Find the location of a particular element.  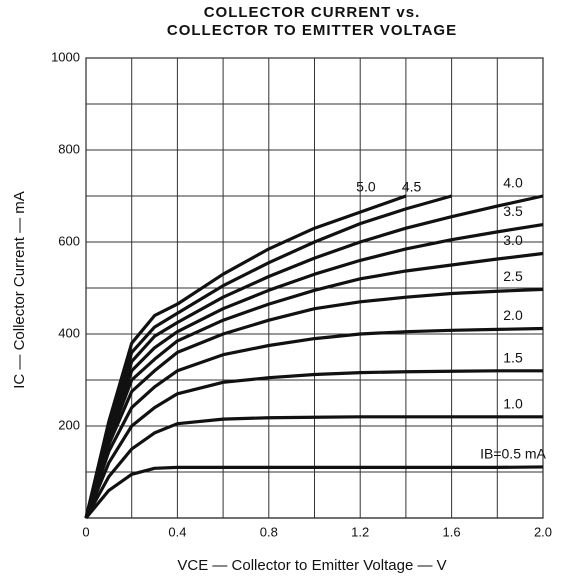

y-tick-label: 1000 is located at coordinates (65, 56).